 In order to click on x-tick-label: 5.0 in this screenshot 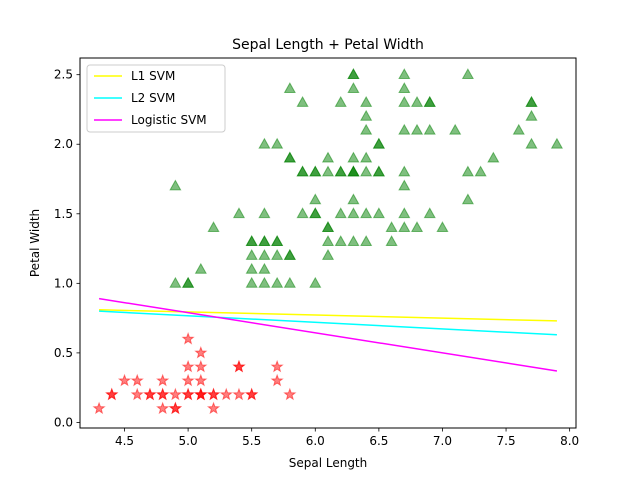, I will do `click(188, 441)`.